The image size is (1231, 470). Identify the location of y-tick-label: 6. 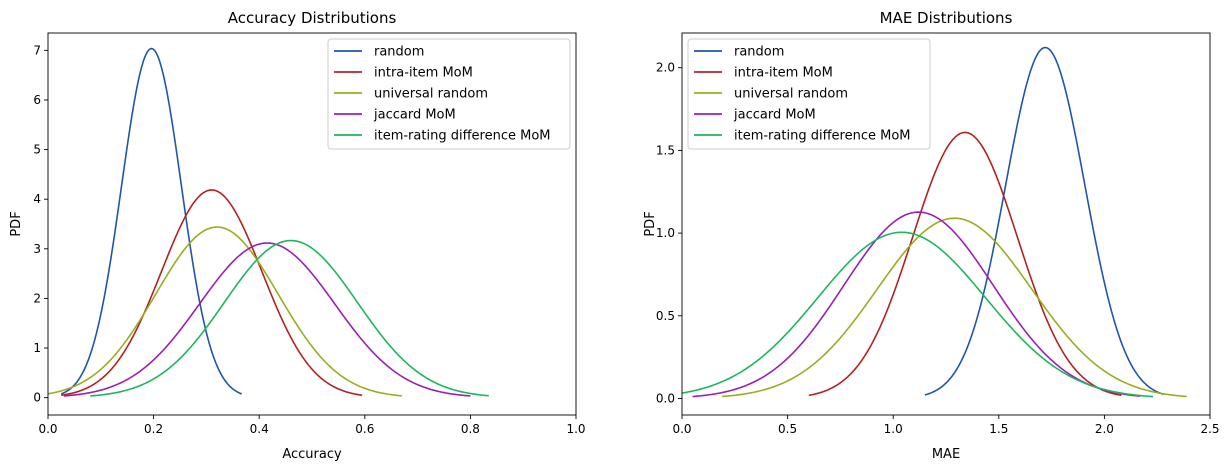
(37, 100).